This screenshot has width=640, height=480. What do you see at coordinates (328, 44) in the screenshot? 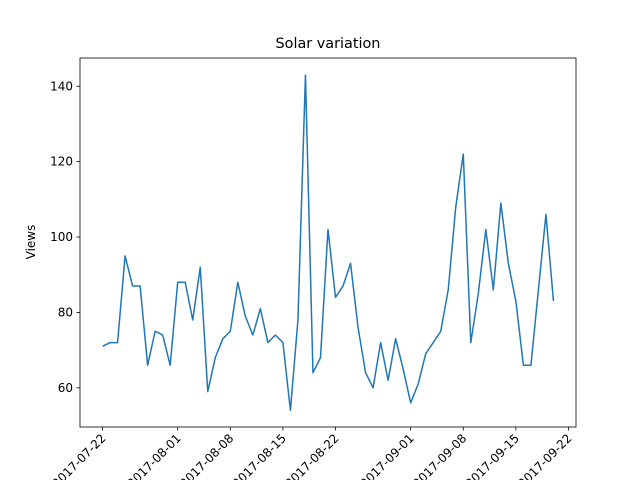
I see `chart-title: Solar variation` at bounding box center [328, 44].